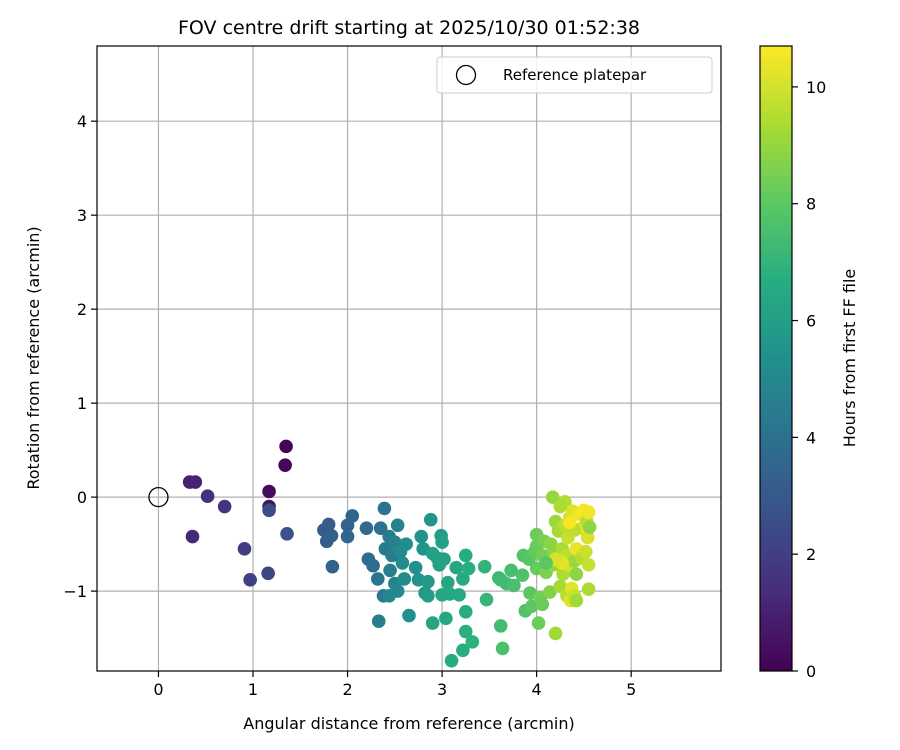 The width and height of the screenshot is (900, 750). What do you see at coordinates (75, 591) in the screenshot?
I see `y-tick-label: −1` at bounding box center [75, 591].